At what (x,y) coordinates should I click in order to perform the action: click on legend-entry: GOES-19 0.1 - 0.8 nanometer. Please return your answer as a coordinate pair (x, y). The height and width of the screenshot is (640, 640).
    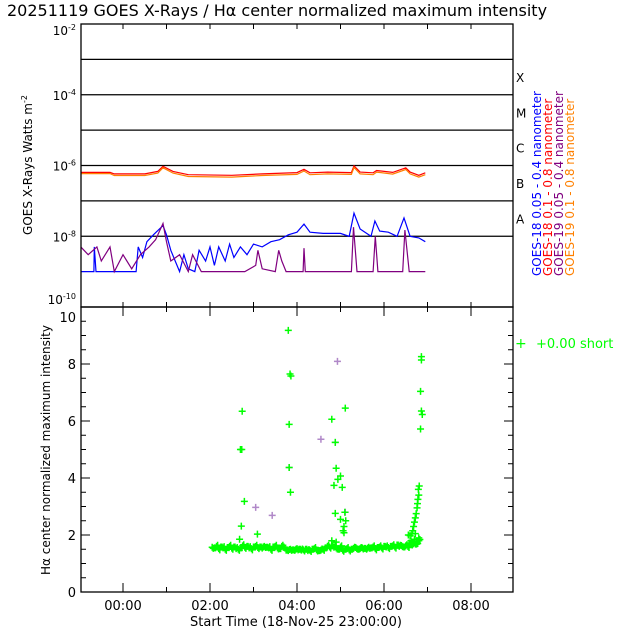
    Looking at the image, I should click on (570, 187).